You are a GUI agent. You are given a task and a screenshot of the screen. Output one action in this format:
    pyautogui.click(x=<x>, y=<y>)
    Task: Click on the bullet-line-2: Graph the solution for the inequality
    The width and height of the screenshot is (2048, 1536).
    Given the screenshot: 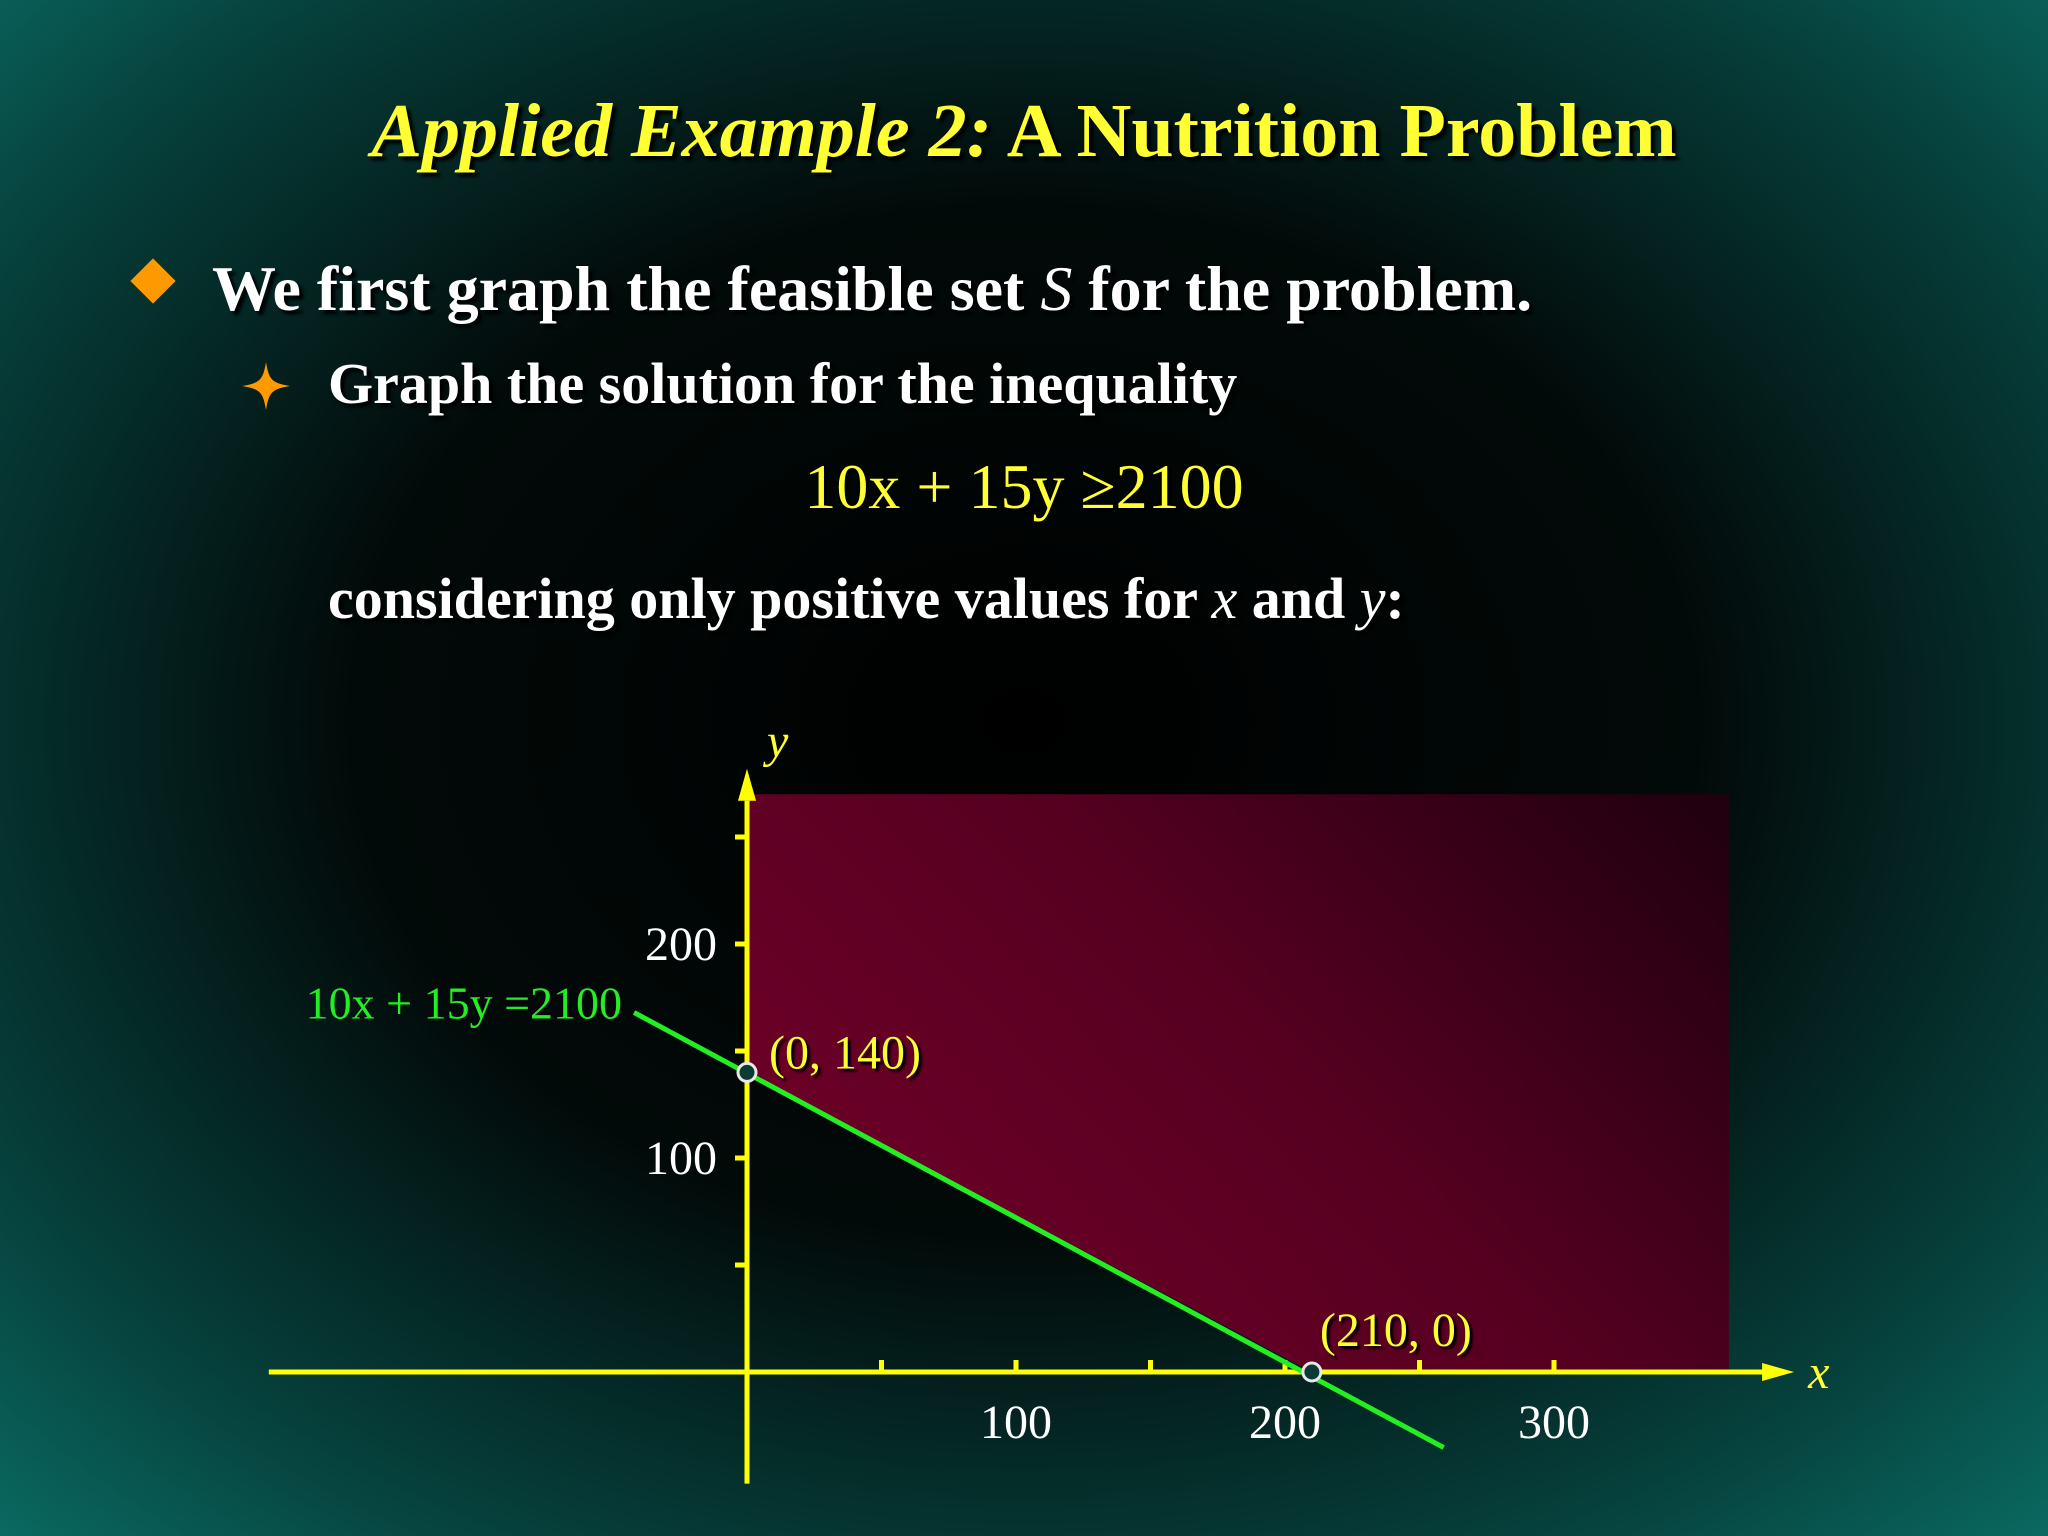 What is the action you would take?
    pyautogui.click(x=783, y=383)
    